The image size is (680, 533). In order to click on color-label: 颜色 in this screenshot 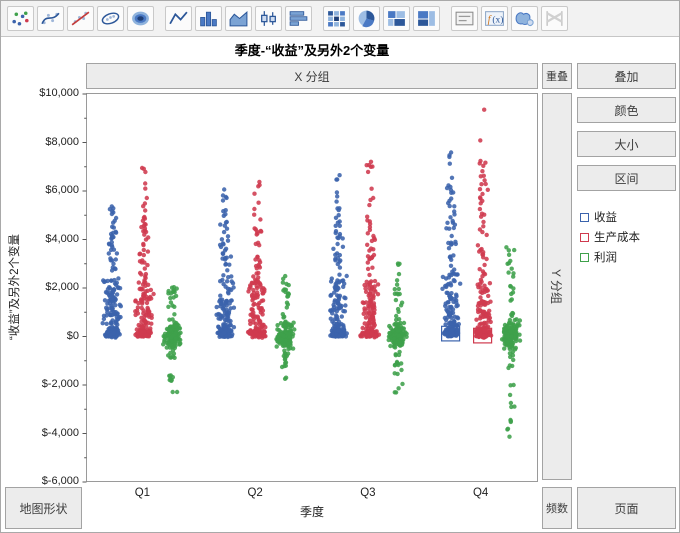, I will do `click(626, 110)`.